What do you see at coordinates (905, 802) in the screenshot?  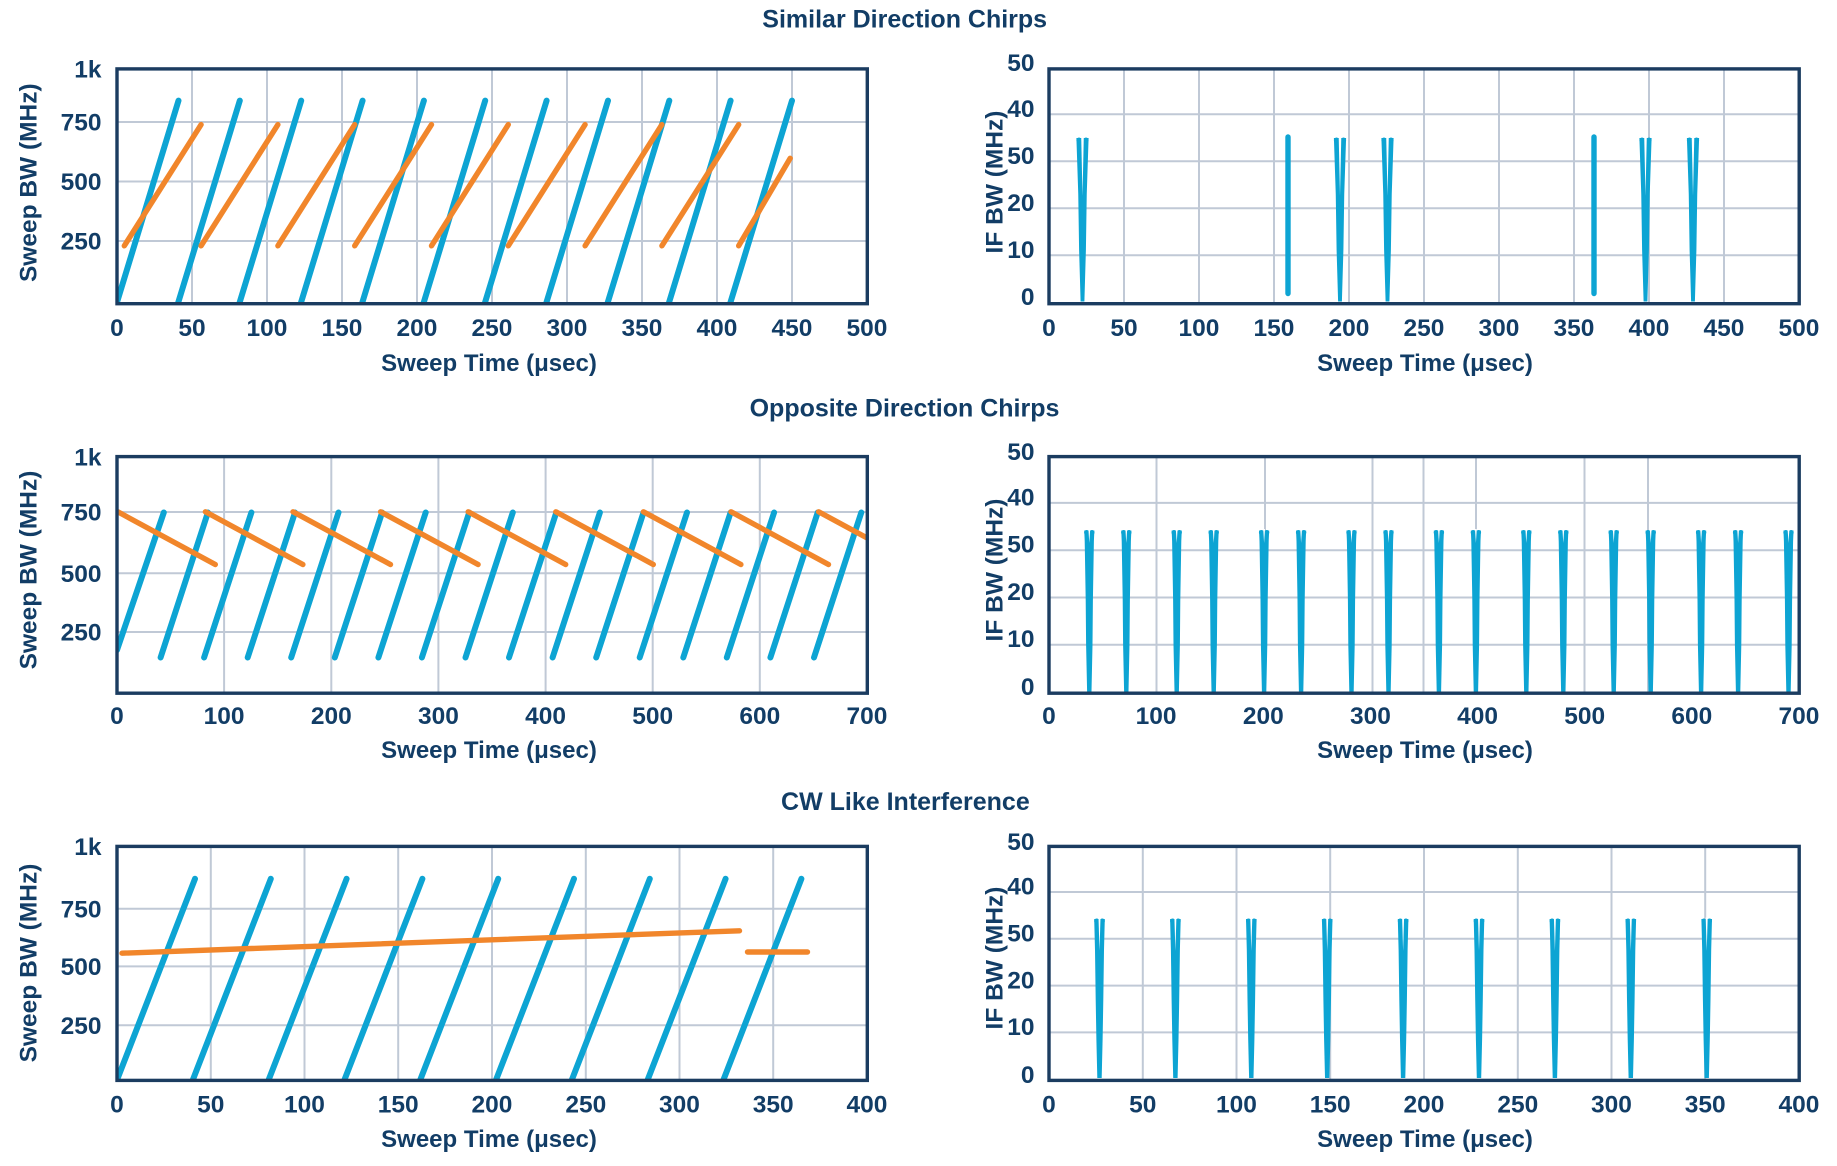 I see `svg-text: CW Like Interference` at bounding box center [905, 802].